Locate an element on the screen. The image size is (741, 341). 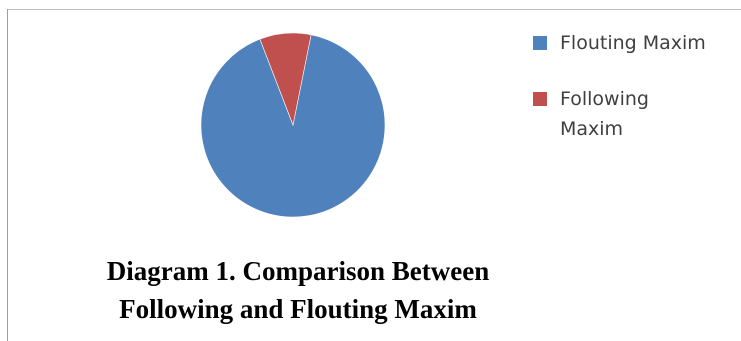
legend-item-following: Following Maxim is located at coordinates (635, 114).